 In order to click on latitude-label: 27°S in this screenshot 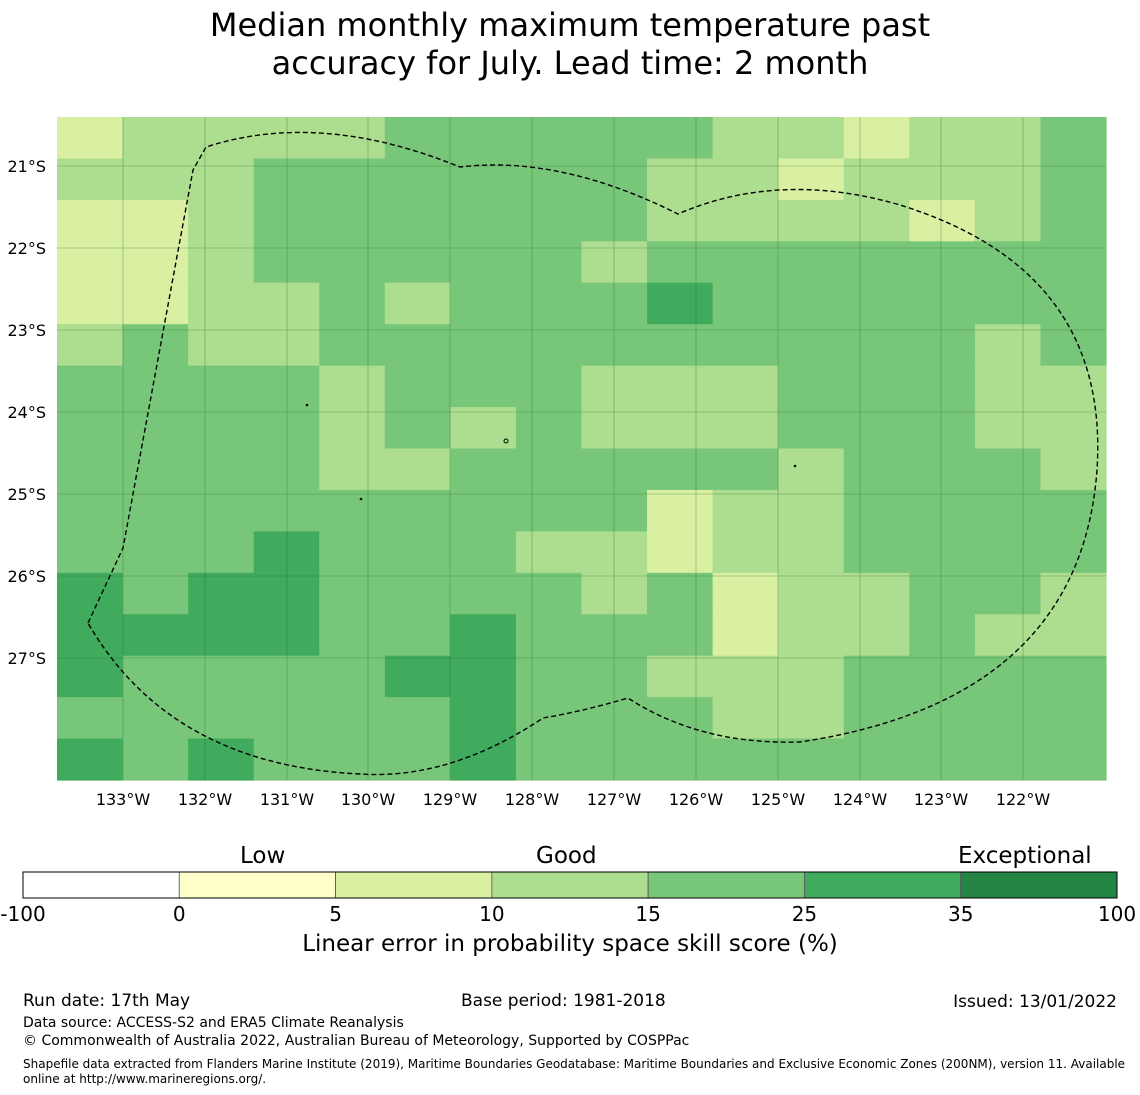, I will do `click(26, 658)`.